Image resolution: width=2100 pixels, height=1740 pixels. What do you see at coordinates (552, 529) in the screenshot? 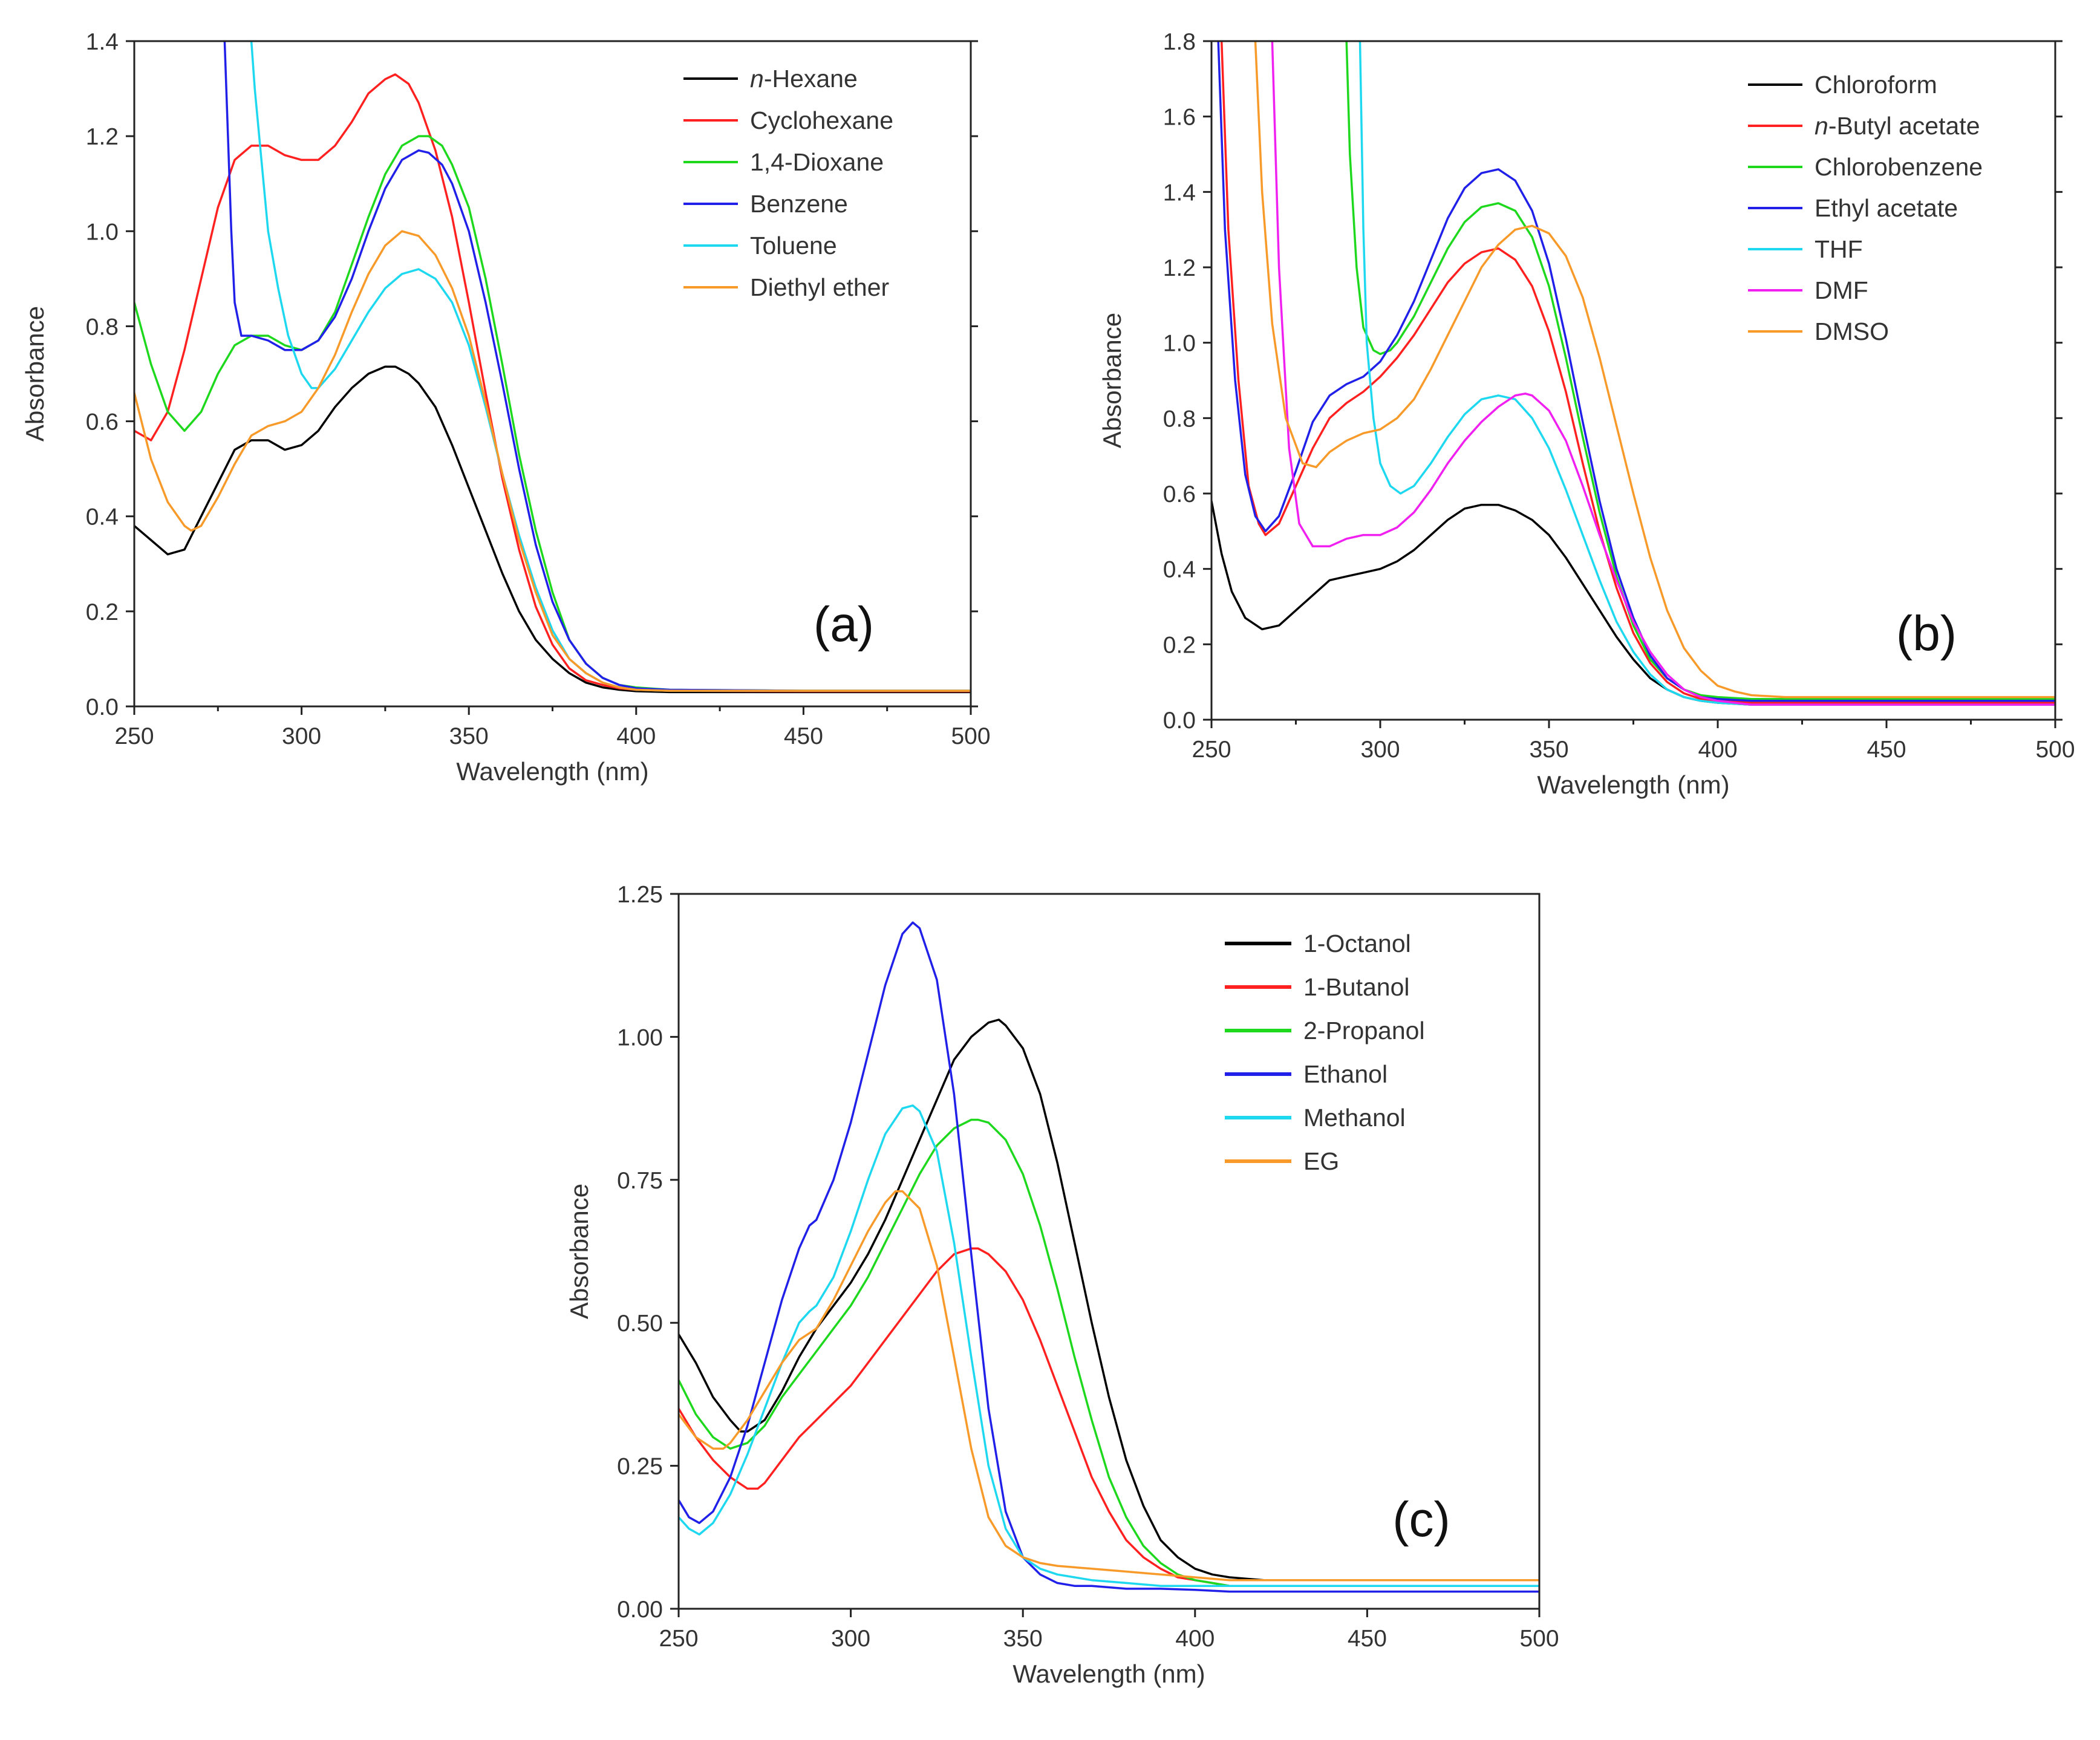
I see `series-line-n-hexane` at bounding box center [552, 529].